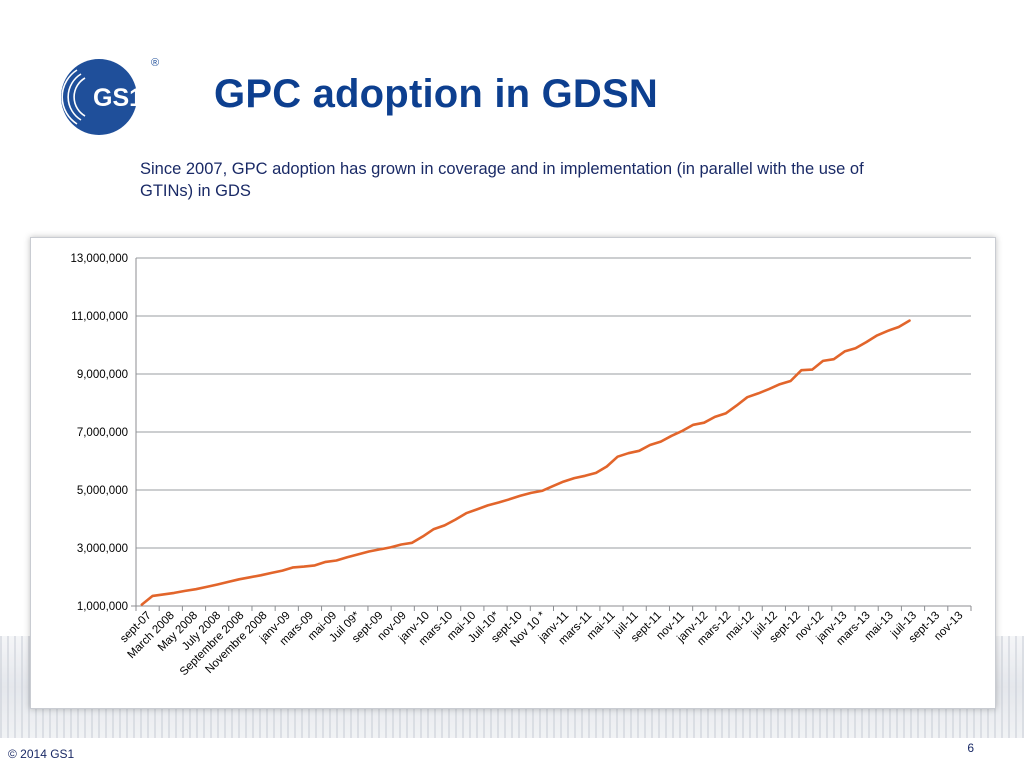 The height and width of the screenshot is (768, 1024). I want to click on y-tick-label: 7,000,000, so click(102, 433).